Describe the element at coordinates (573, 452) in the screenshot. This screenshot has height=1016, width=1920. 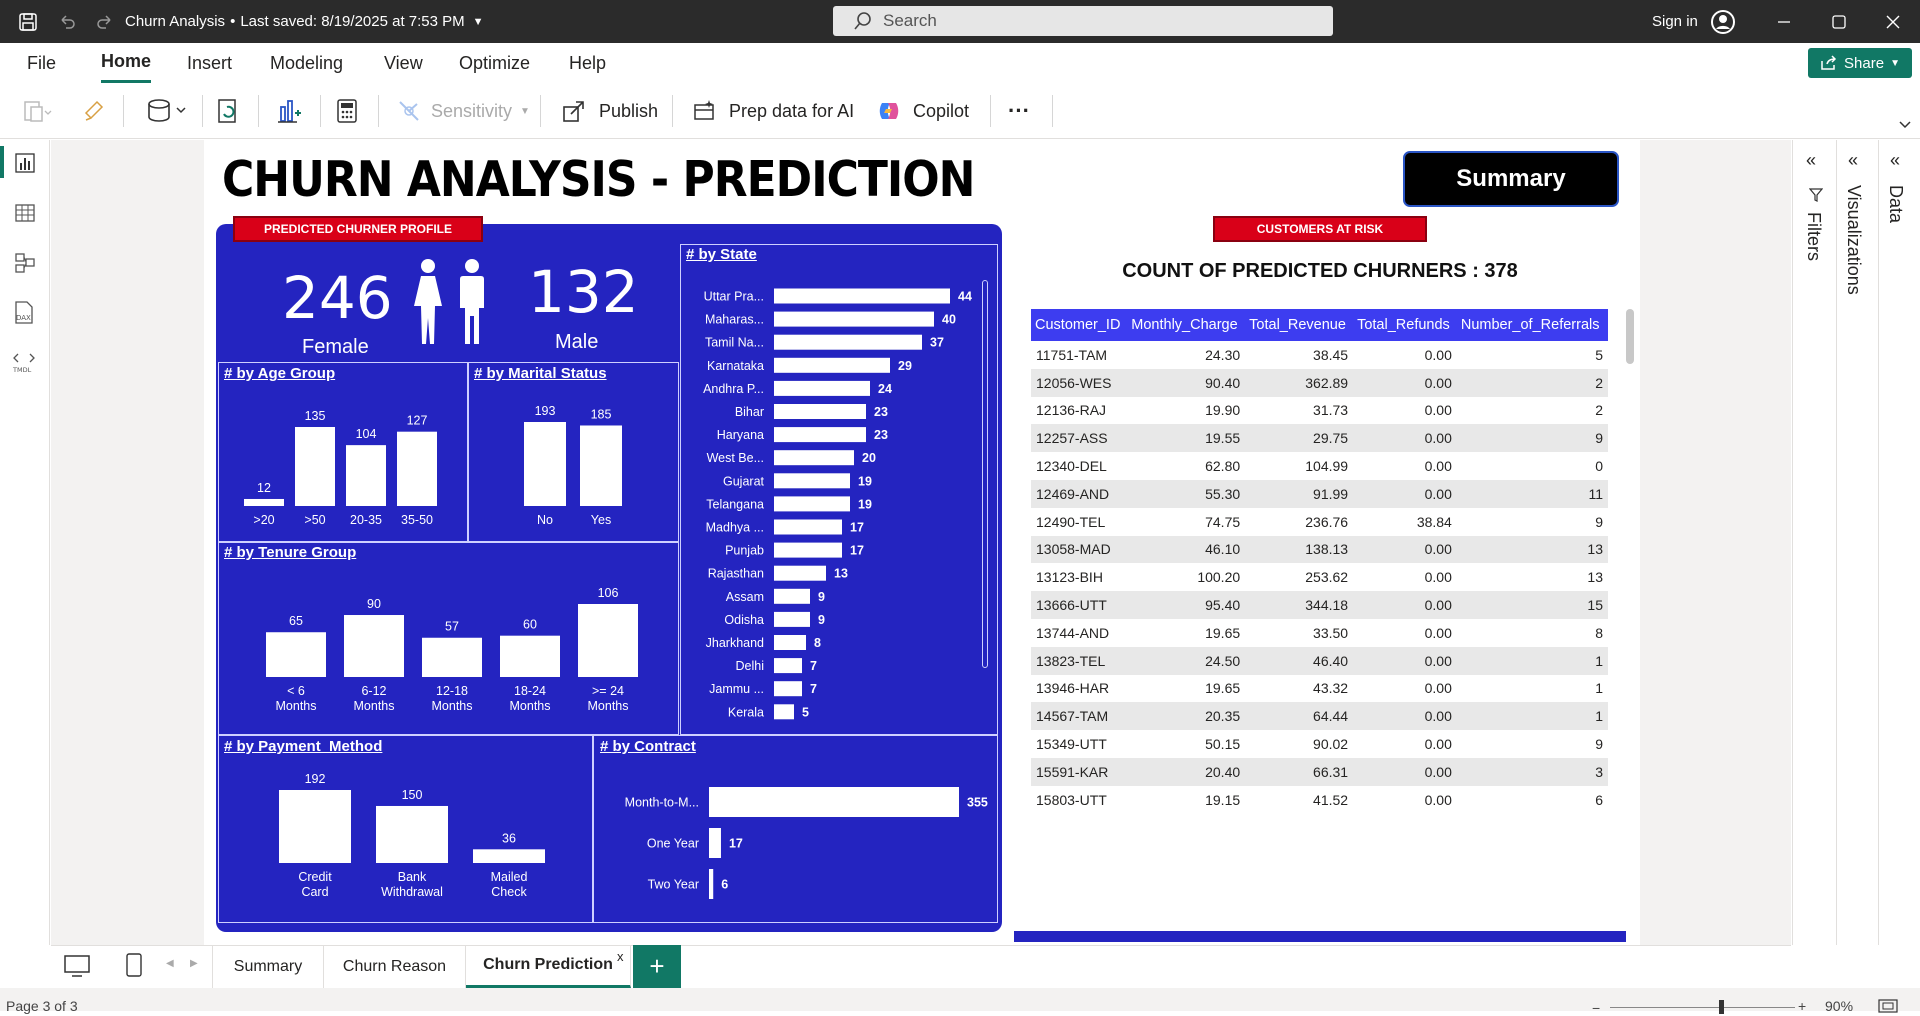
I see `marital-status-visual` at that location.